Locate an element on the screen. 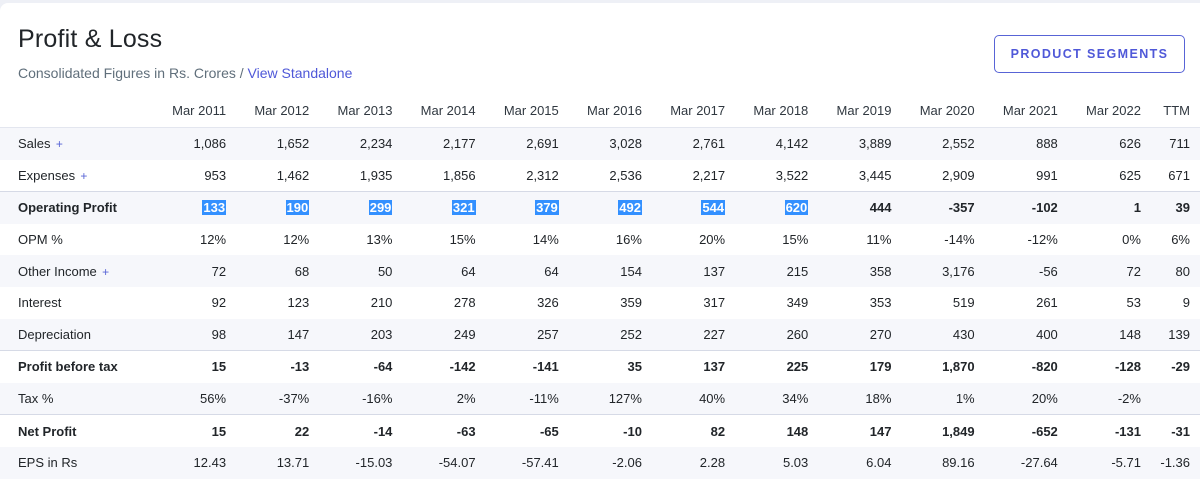 The height and width of the screenshot is (489, 1200). table-cell: 299 is located at coordinates (361, 207).